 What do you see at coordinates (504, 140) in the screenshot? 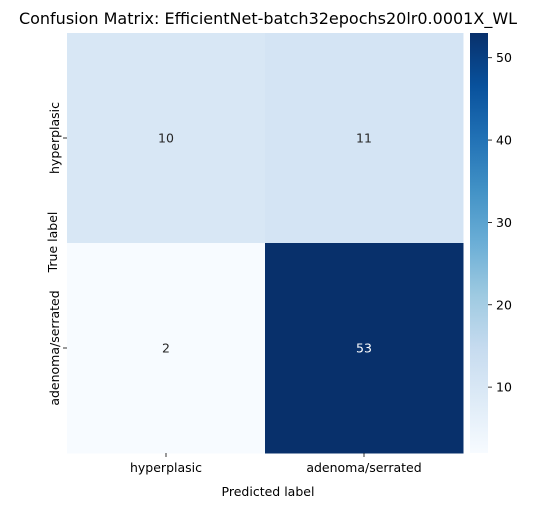
I see `colorbar-tick-label: 40` at bounding box center [504, 140].